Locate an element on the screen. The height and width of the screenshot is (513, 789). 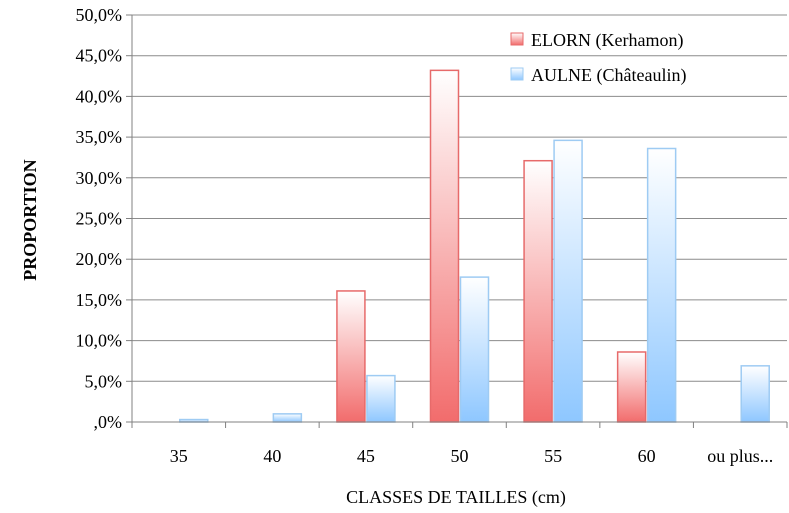
y-tick-label: 15,0% is located at coordinates (99, 300).